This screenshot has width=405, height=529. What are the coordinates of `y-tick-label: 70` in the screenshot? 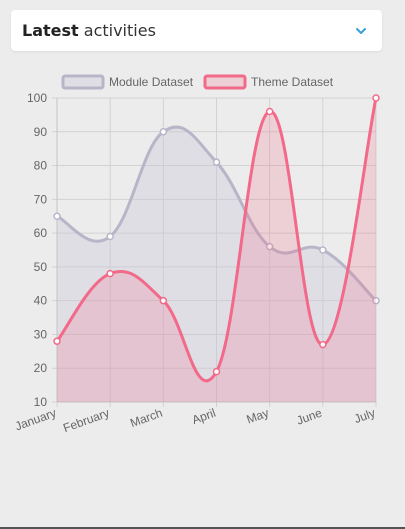 It's located at (41, 199).